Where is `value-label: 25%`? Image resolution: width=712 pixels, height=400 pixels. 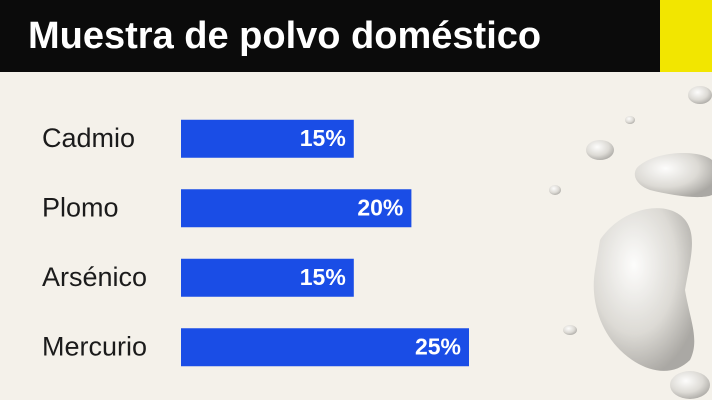
value-label: 25% is located at coordinates (438, 346).